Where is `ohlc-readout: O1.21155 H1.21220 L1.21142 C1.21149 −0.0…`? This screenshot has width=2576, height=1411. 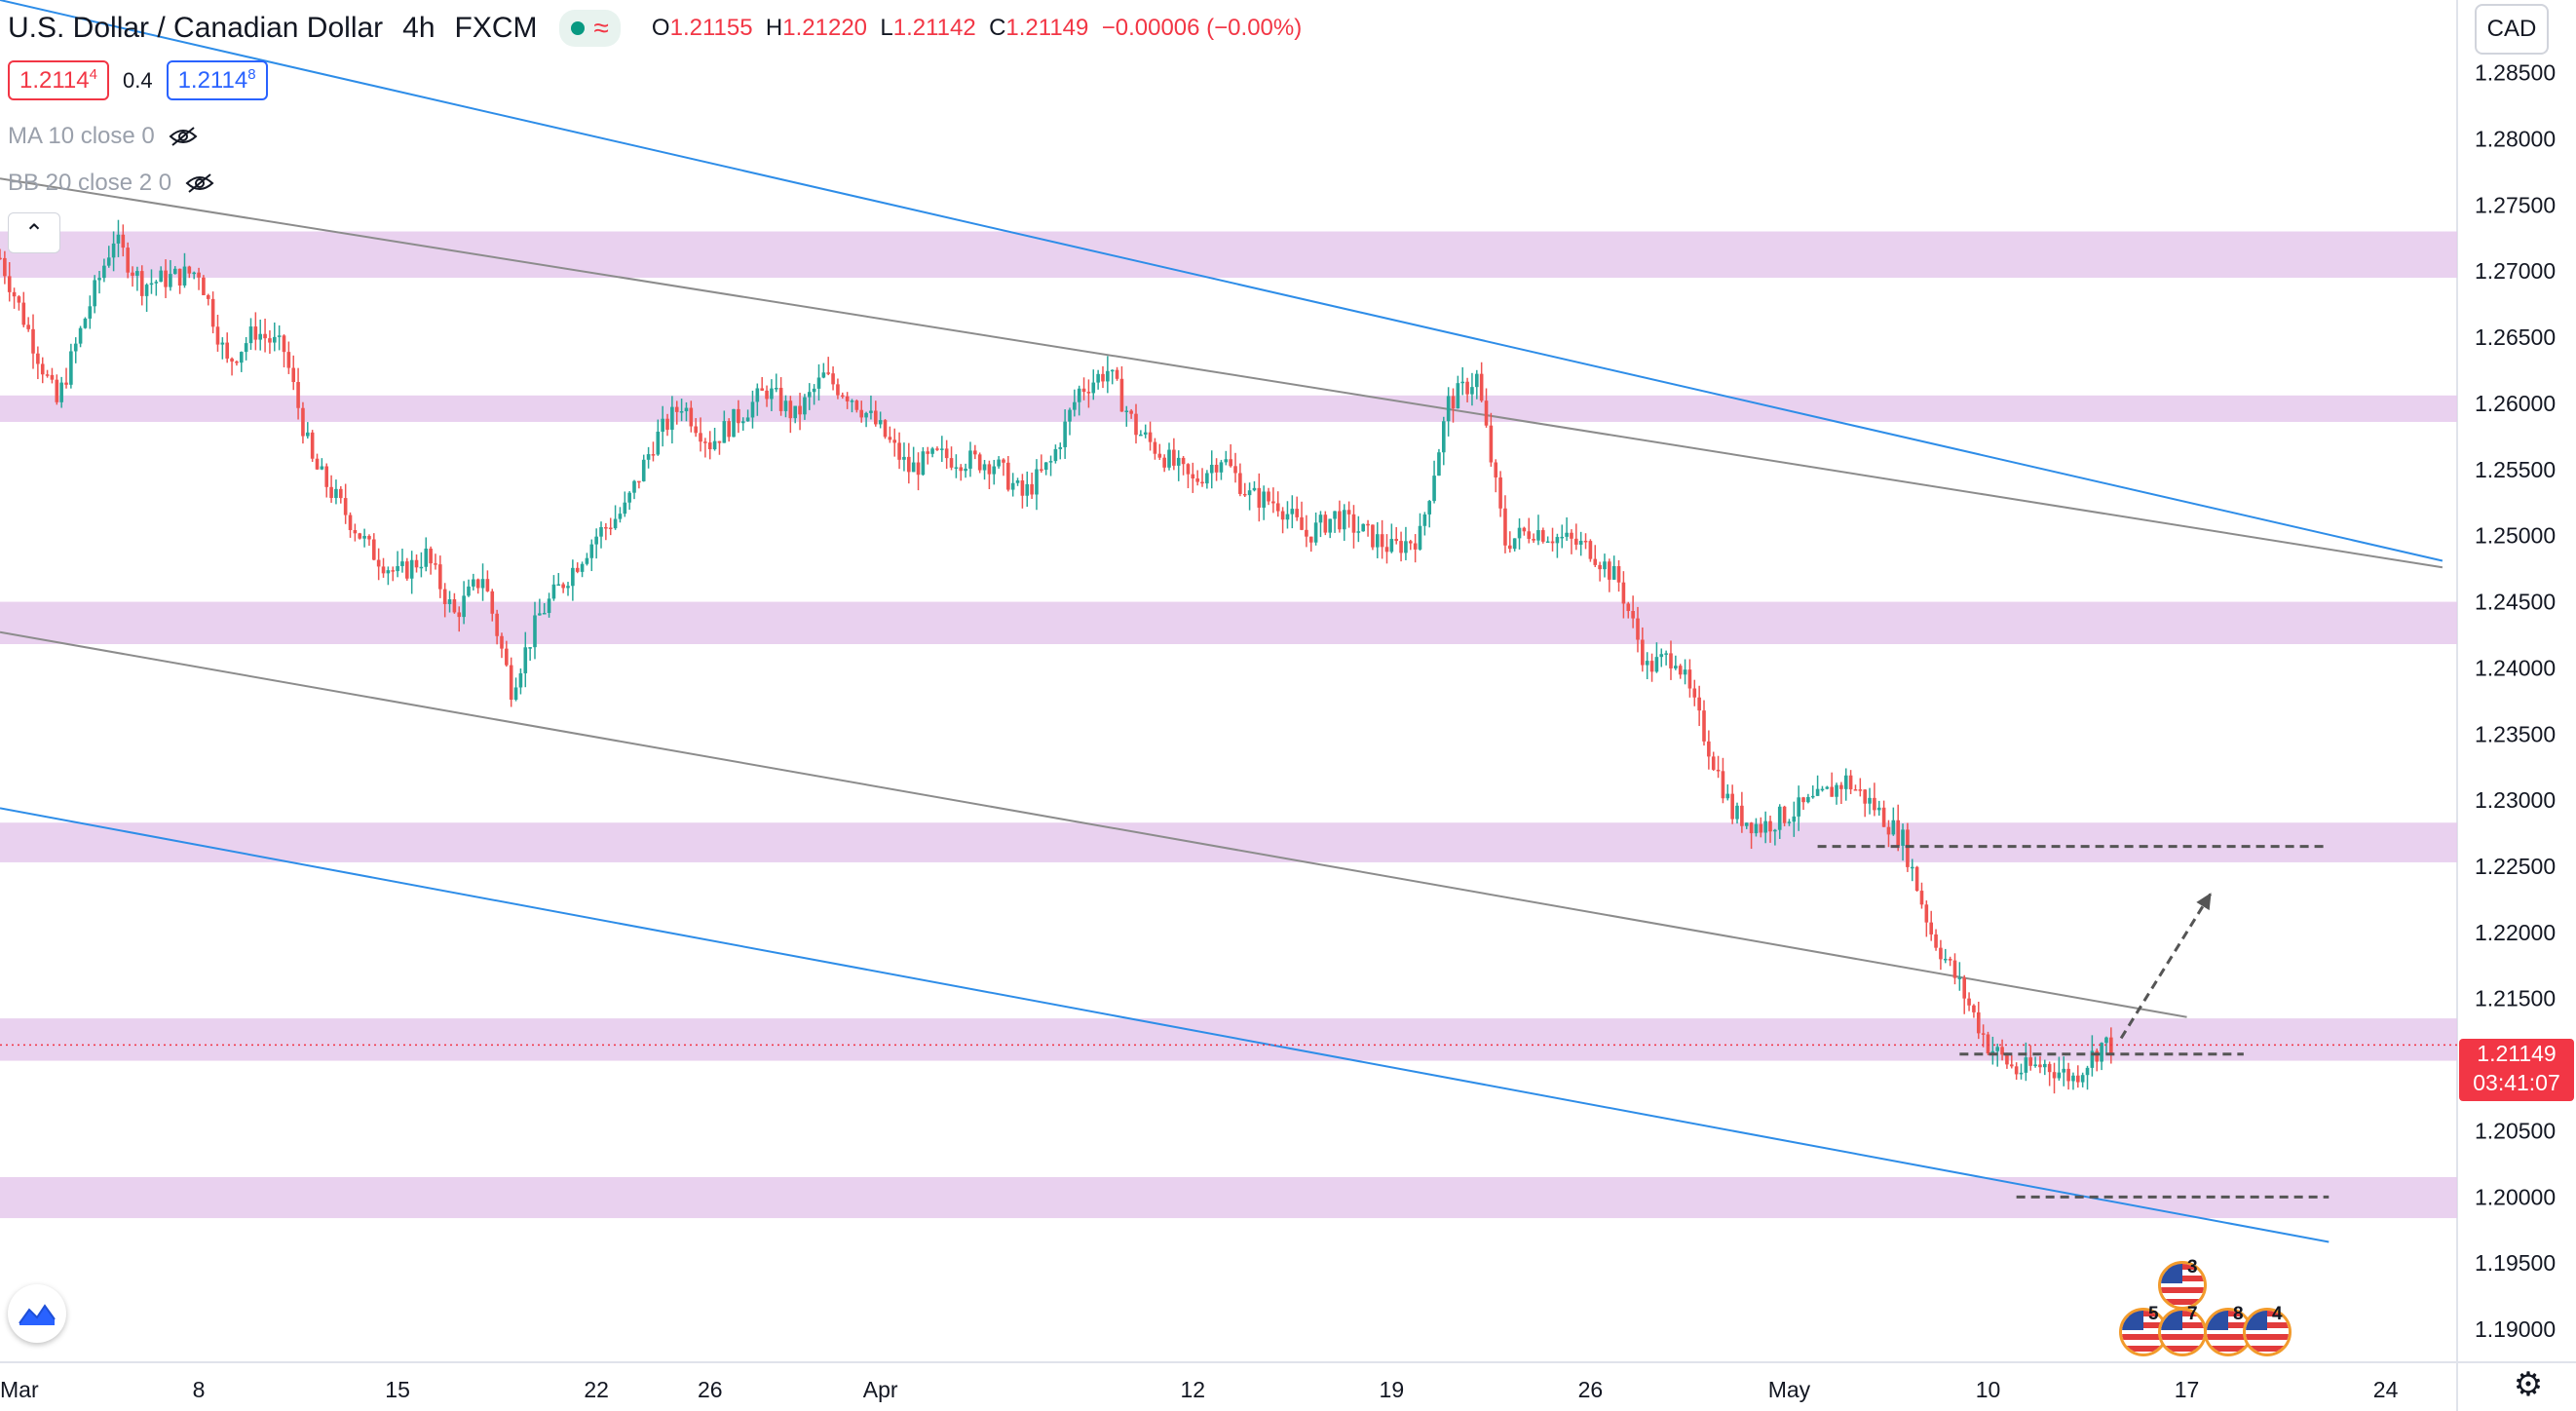 ohlc-readout: O1.21155 H1.21220 L1.21142 C1.21149 −0.0… is located at coordinates (977, 28).